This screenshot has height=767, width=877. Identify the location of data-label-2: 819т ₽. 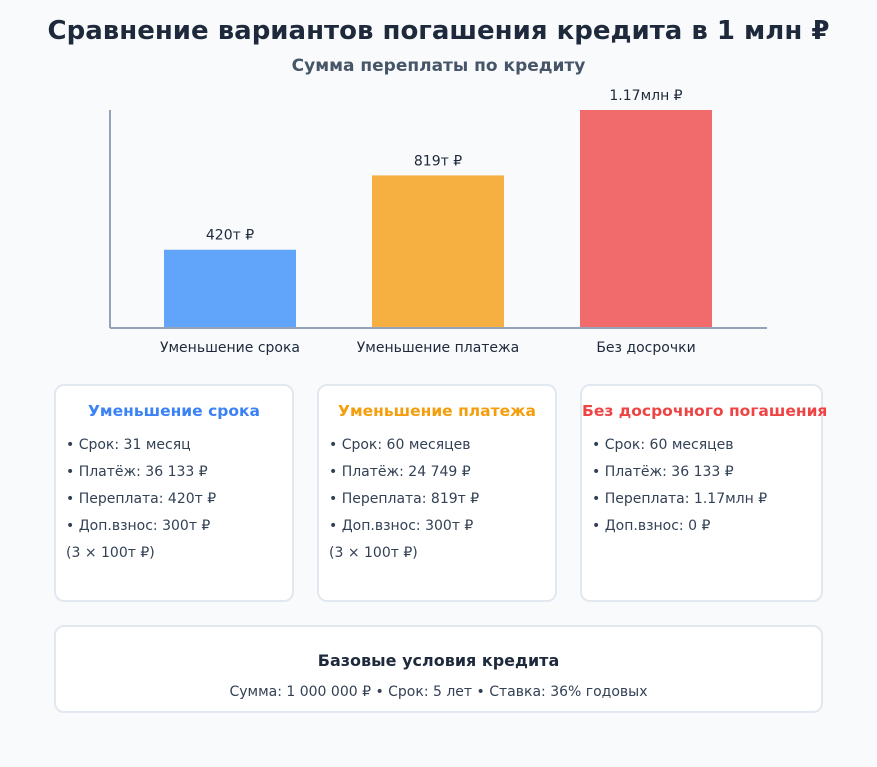
(438, 161).